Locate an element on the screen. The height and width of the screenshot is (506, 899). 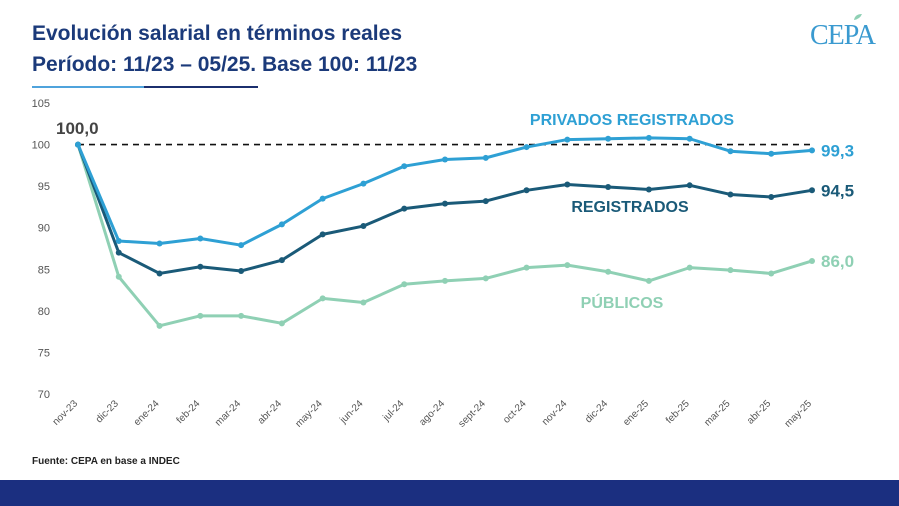
y-tick-label: 105 is located at coordinates (41, 104).